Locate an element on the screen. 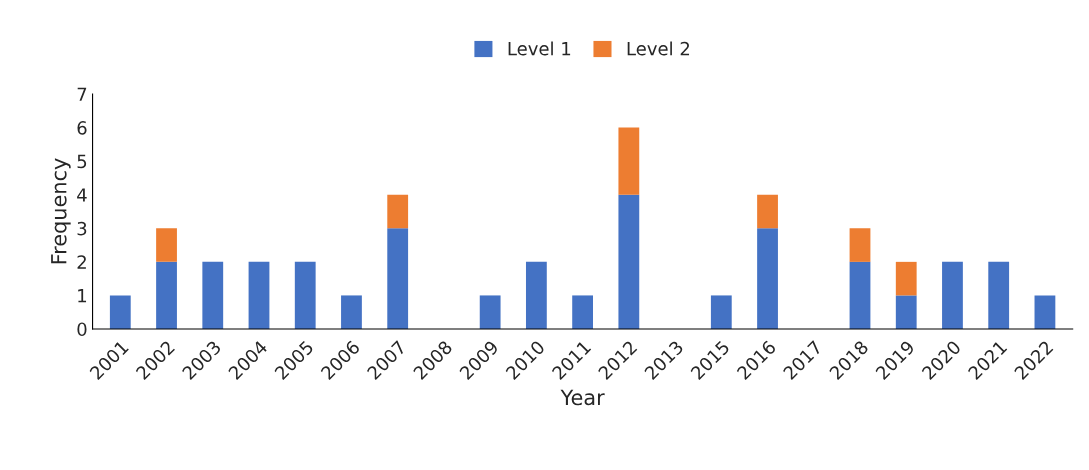 This screenshot has width=1089, height=470. legend-label: Level 2 is located at coordinates (658, 48).